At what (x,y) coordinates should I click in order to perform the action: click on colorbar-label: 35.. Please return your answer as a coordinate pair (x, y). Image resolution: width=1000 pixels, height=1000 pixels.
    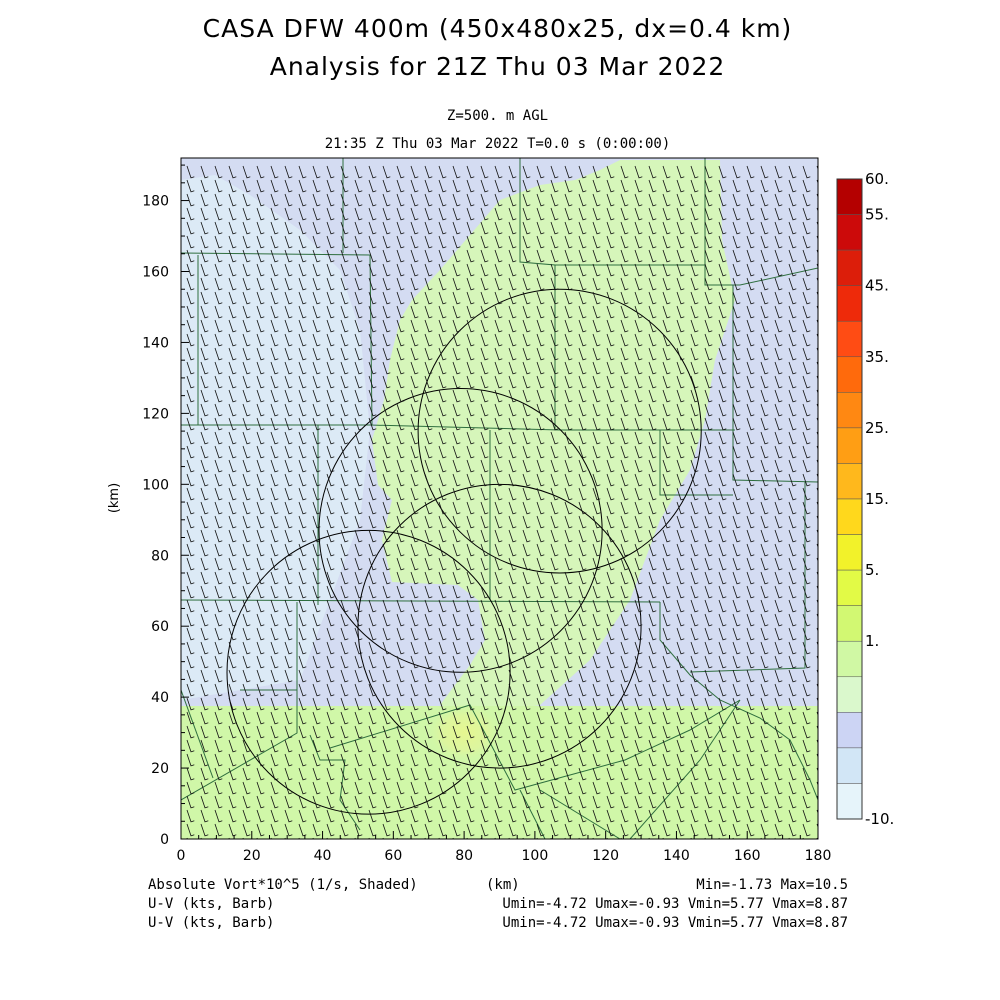
    Looking at the image, I should click on (877, 357).